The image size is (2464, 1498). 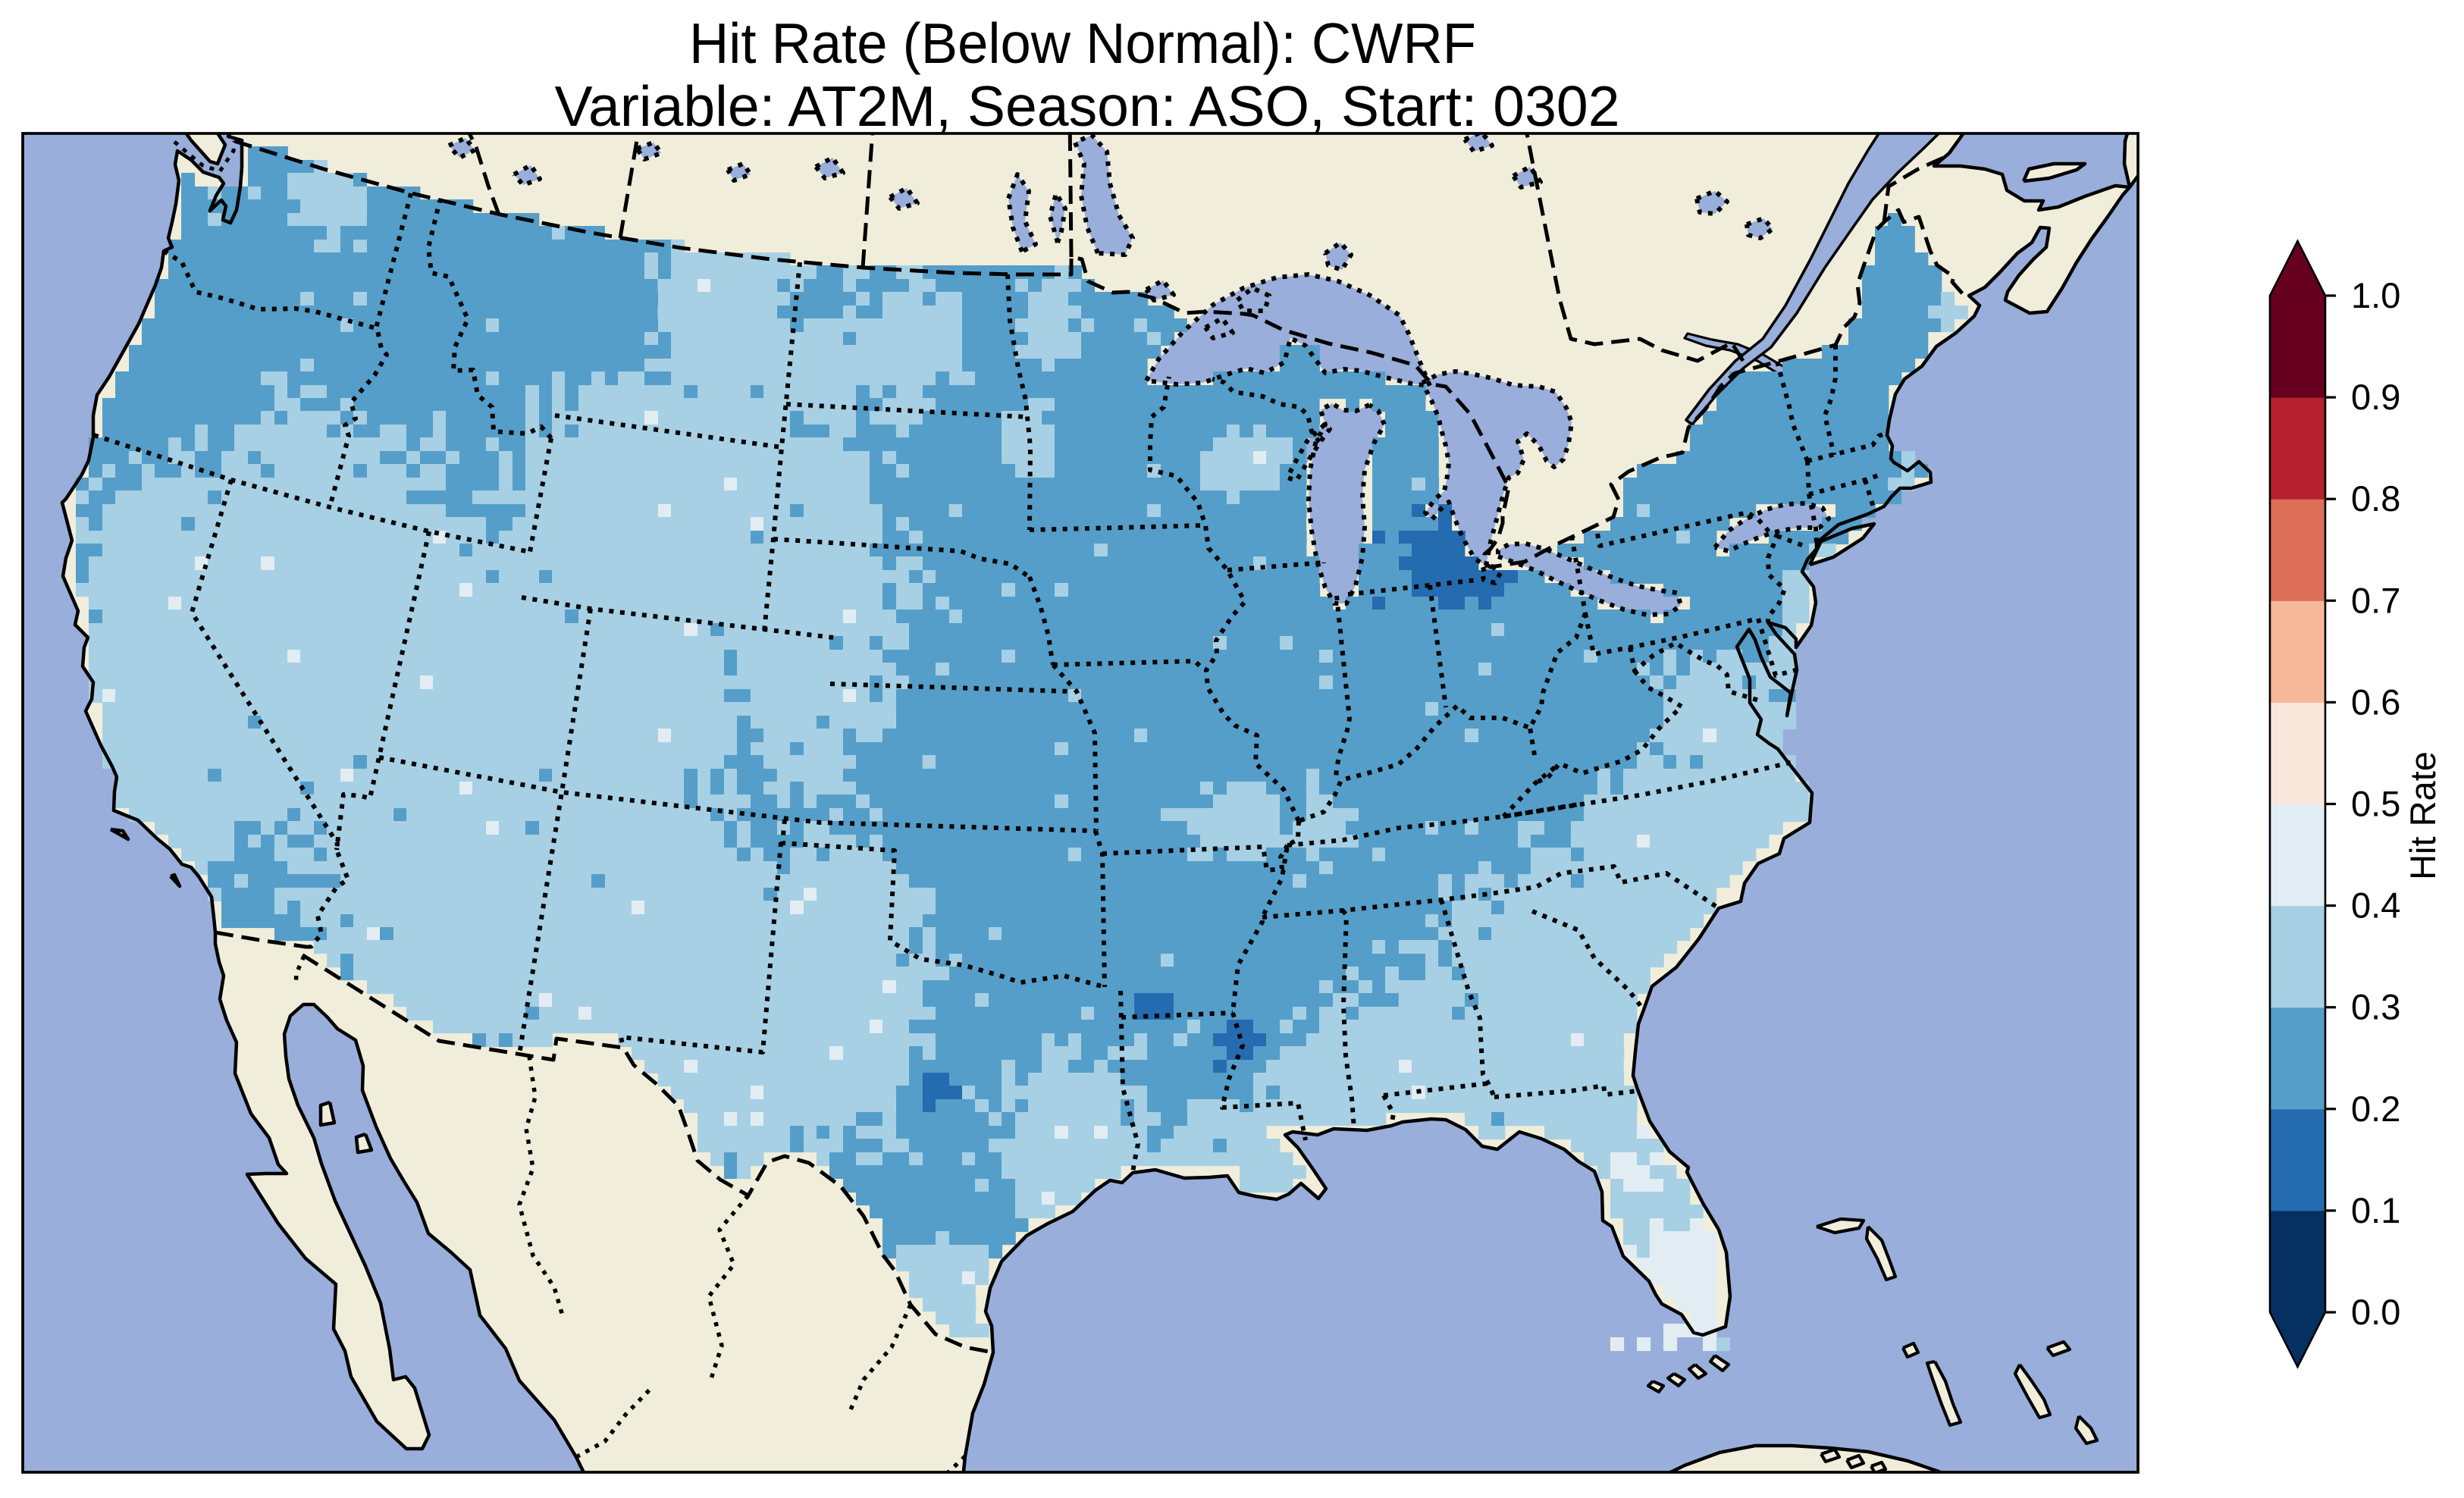 I want to click on svg-text:Variable: AT2M, Season: ASO, S: Variable: AT2M, Season: ASO, Start: 0302, so click(x=1087, y=106).